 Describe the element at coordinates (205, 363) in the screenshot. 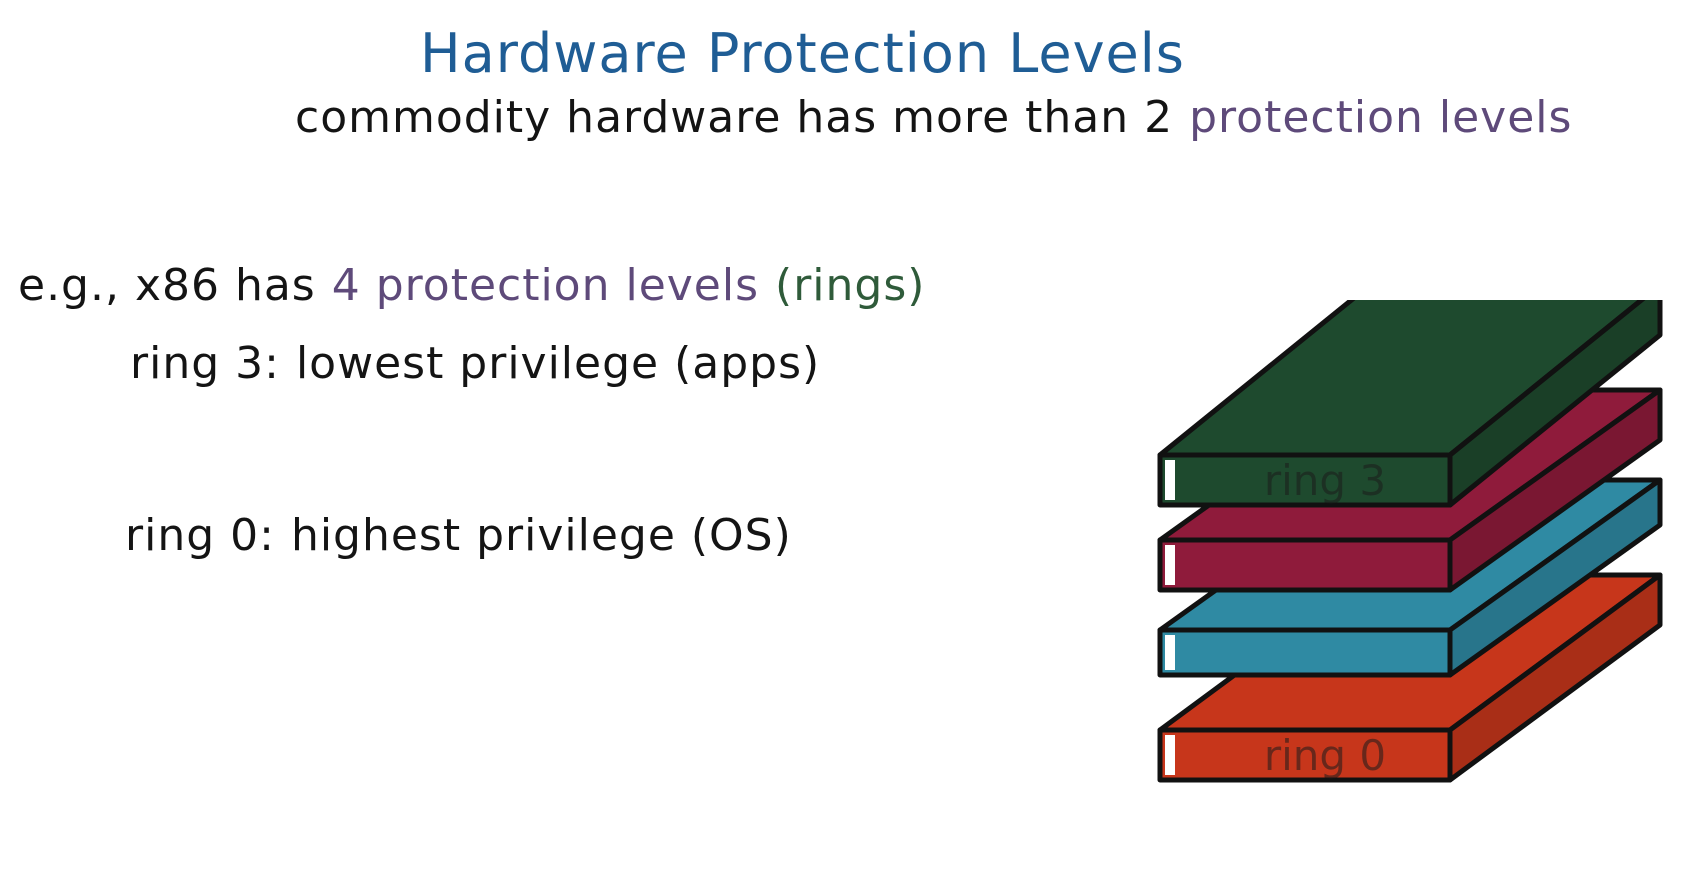

I see `ring3-label: ring 3:` at that location.